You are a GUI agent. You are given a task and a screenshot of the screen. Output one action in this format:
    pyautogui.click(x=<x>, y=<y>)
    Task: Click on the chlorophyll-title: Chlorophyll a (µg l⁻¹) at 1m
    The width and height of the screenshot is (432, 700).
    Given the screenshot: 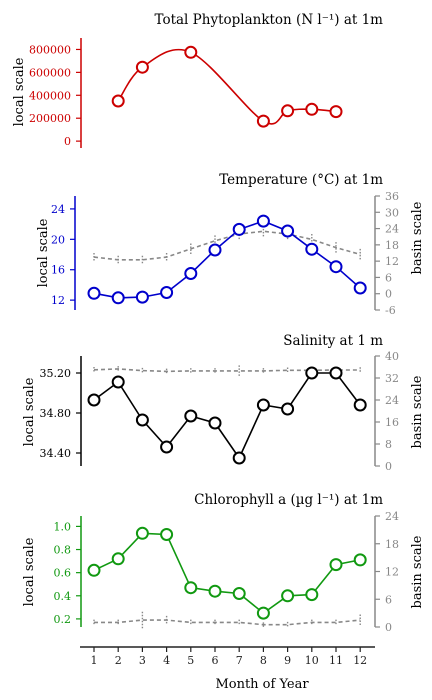 What is the action you would take?
    pyautogui.click(x=288, y=500)
    